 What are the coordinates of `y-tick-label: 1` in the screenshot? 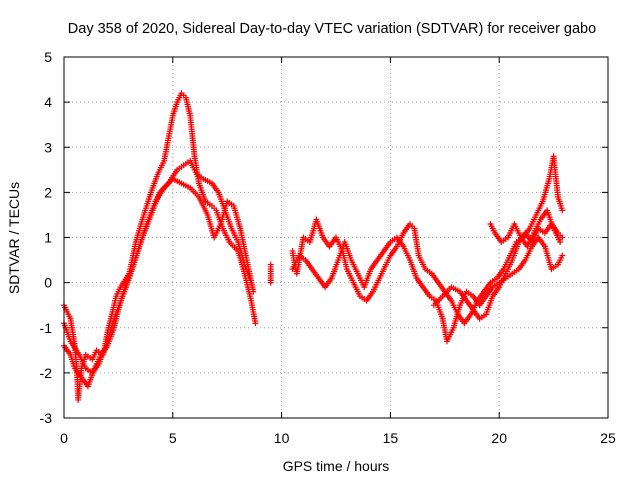 It's located at (48, 238).